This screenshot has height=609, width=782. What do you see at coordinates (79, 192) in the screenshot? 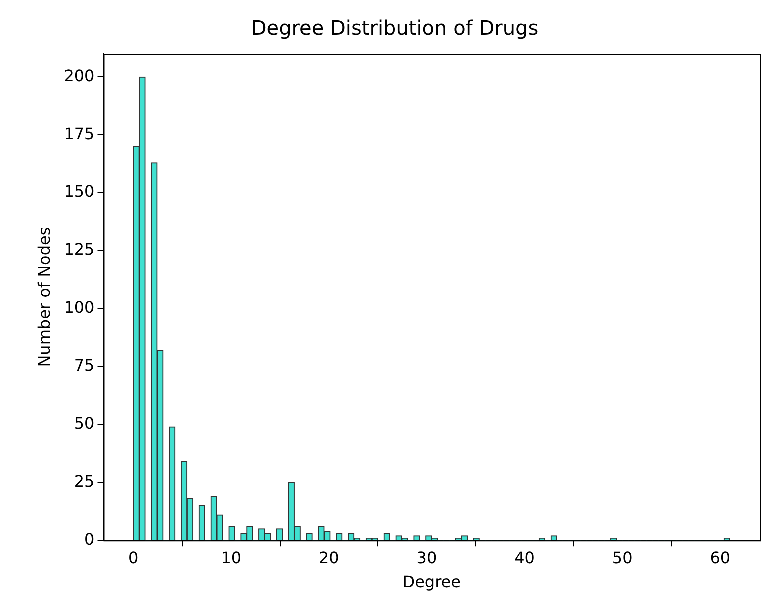
I see `y-tick-label: 150` at bounding box center [79, 192].